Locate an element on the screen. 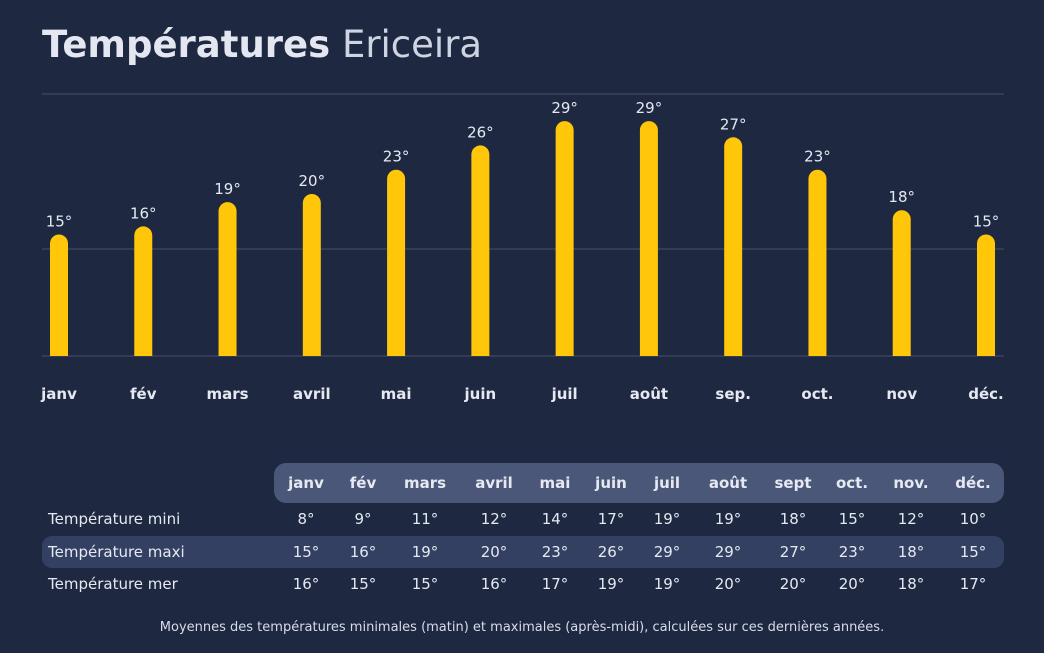 The image size is (1044, 653). x-tick-label: mars is located at coordinates (228, 394).